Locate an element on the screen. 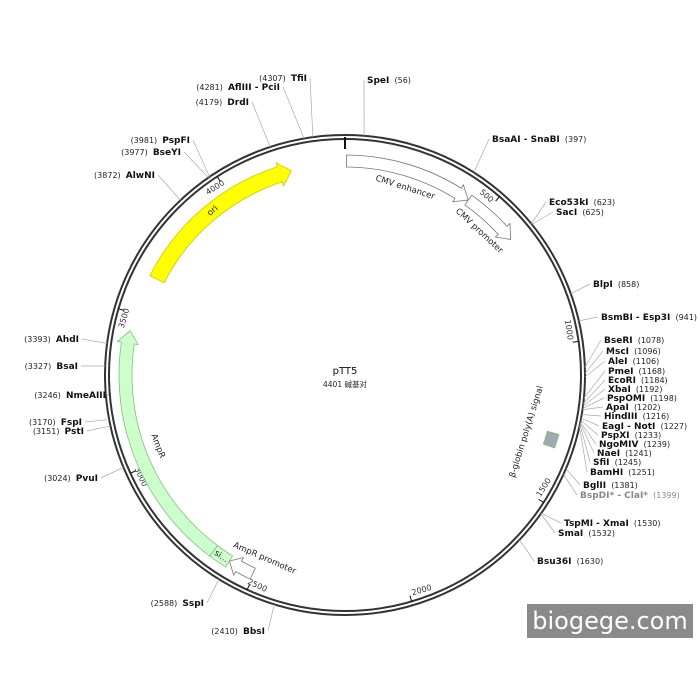  feature-cmv-enhancer: CMV enhancer is located at coordinates (407, 178).